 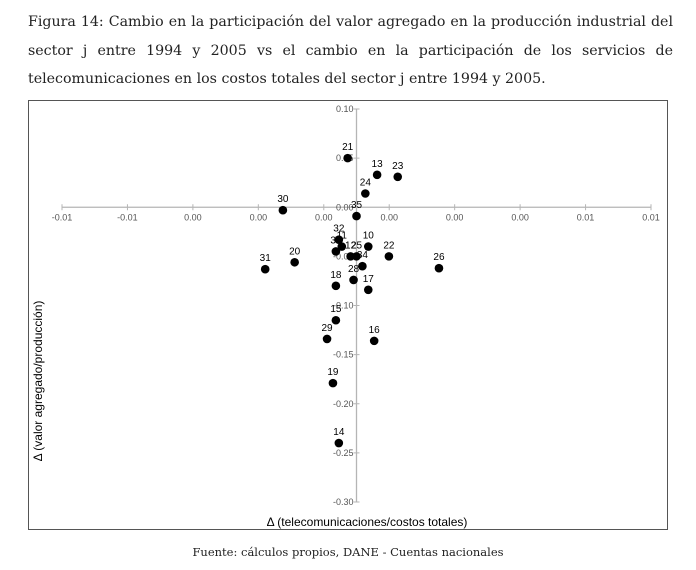 I want to click on data-label-15: 15, so click(x=336, y=309).